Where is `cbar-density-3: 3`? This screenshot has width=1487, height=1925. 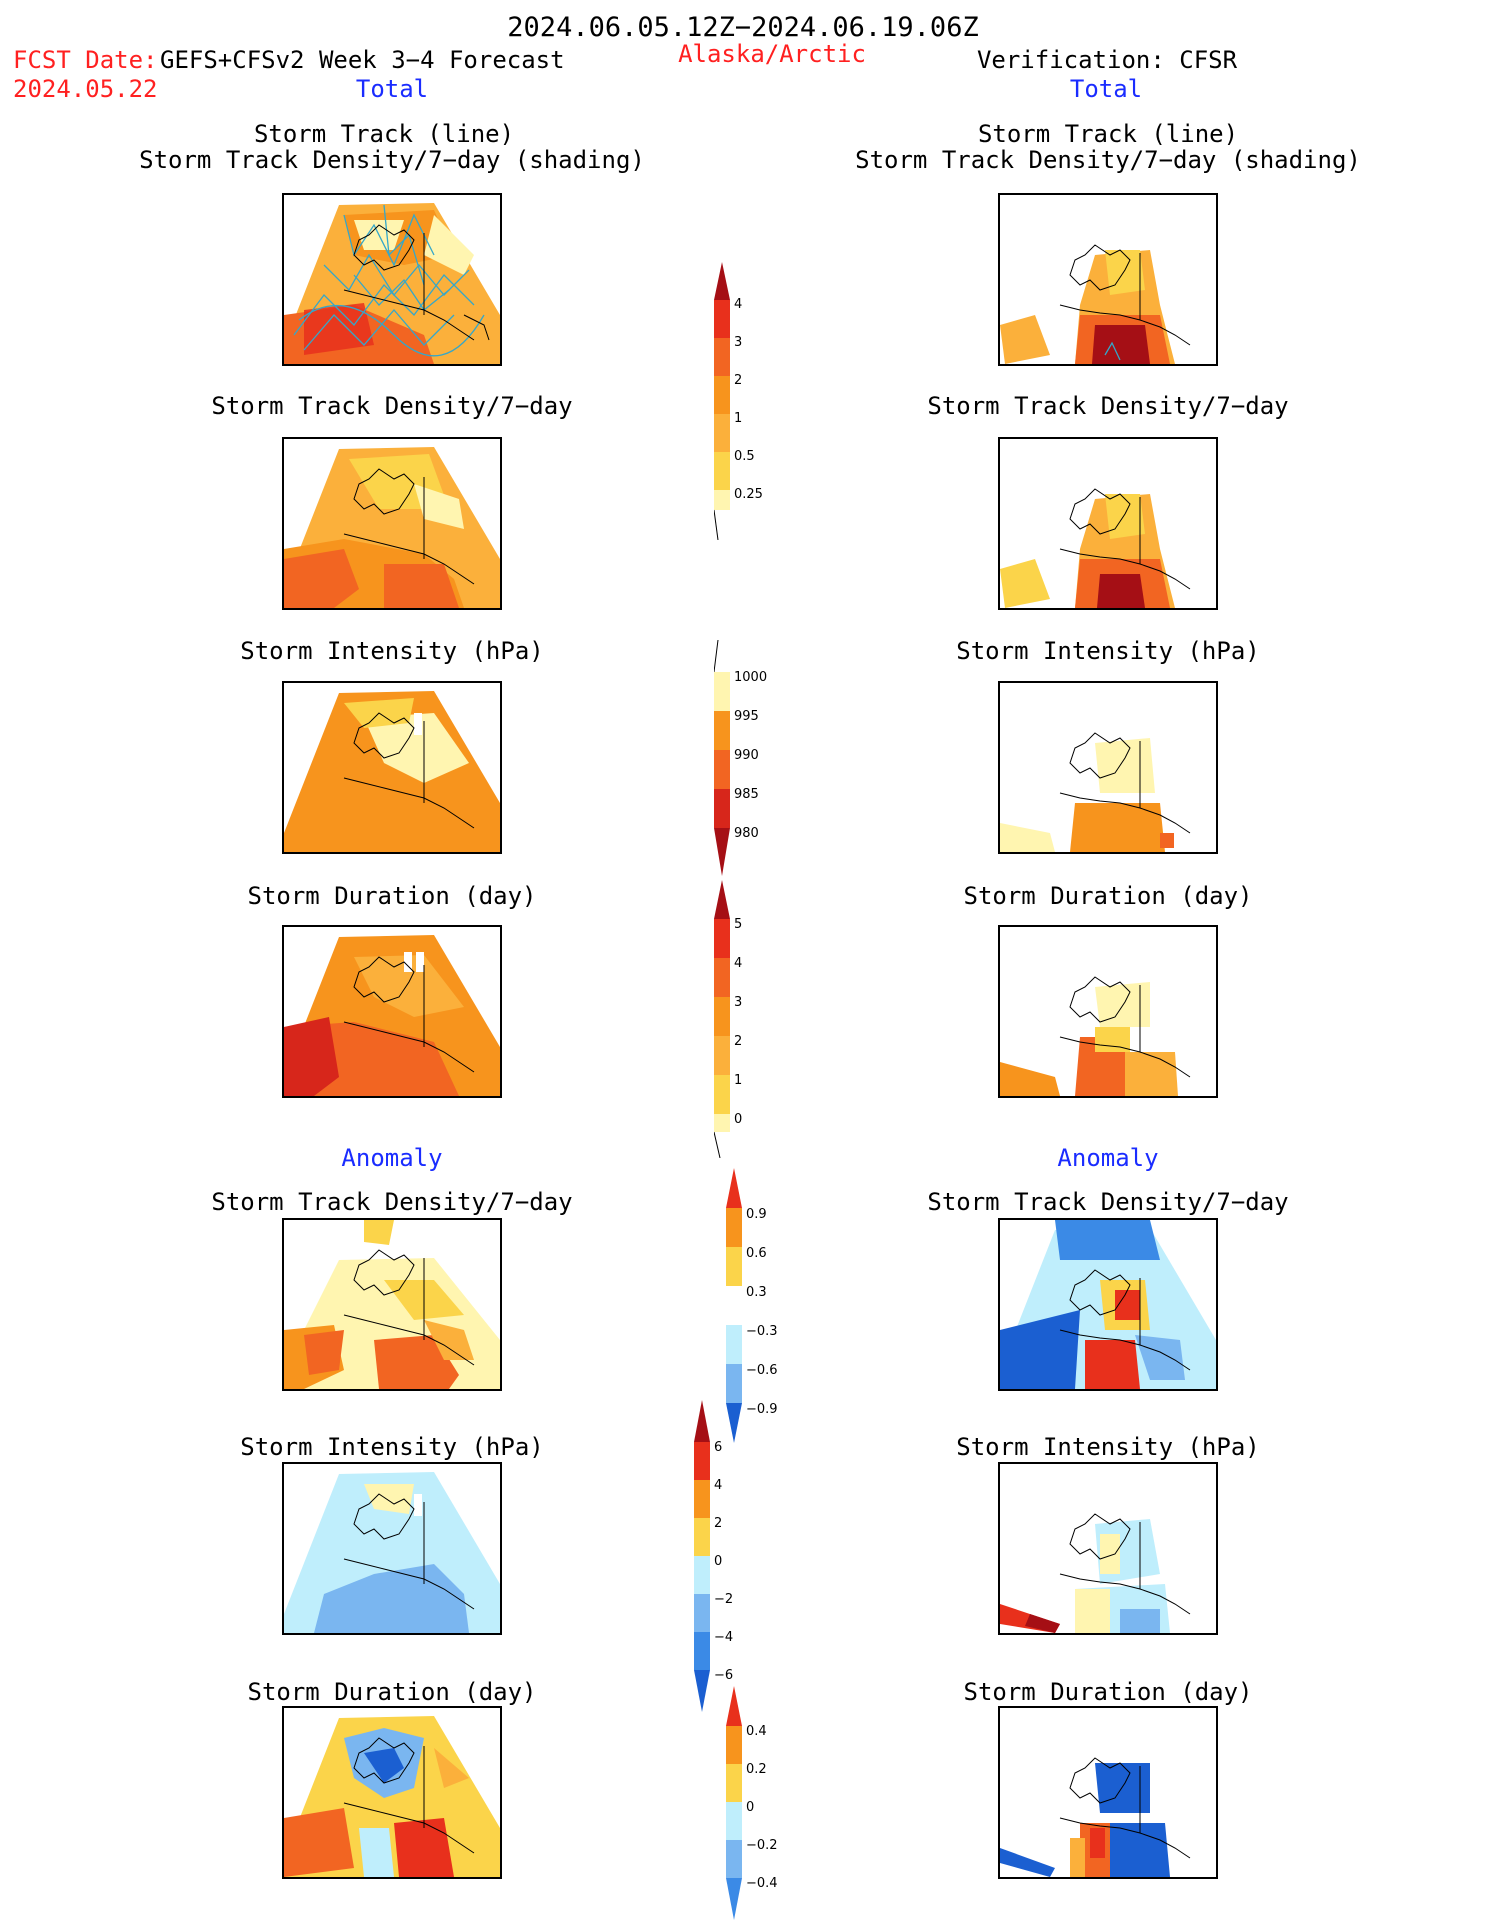 cbar-density-3: 3 is located at coordinates (738, 342).